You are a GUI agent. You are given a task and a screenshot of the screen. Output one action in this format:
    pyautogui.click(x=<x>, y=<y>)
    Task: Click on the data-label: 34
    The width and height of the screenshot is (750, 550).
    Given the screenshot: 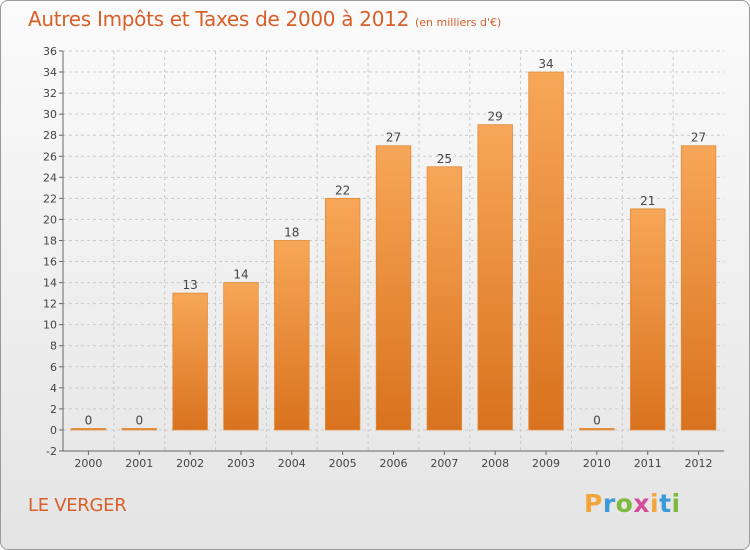 What is the action you would take?
    pyautogui.click(x=545, y=64)
    